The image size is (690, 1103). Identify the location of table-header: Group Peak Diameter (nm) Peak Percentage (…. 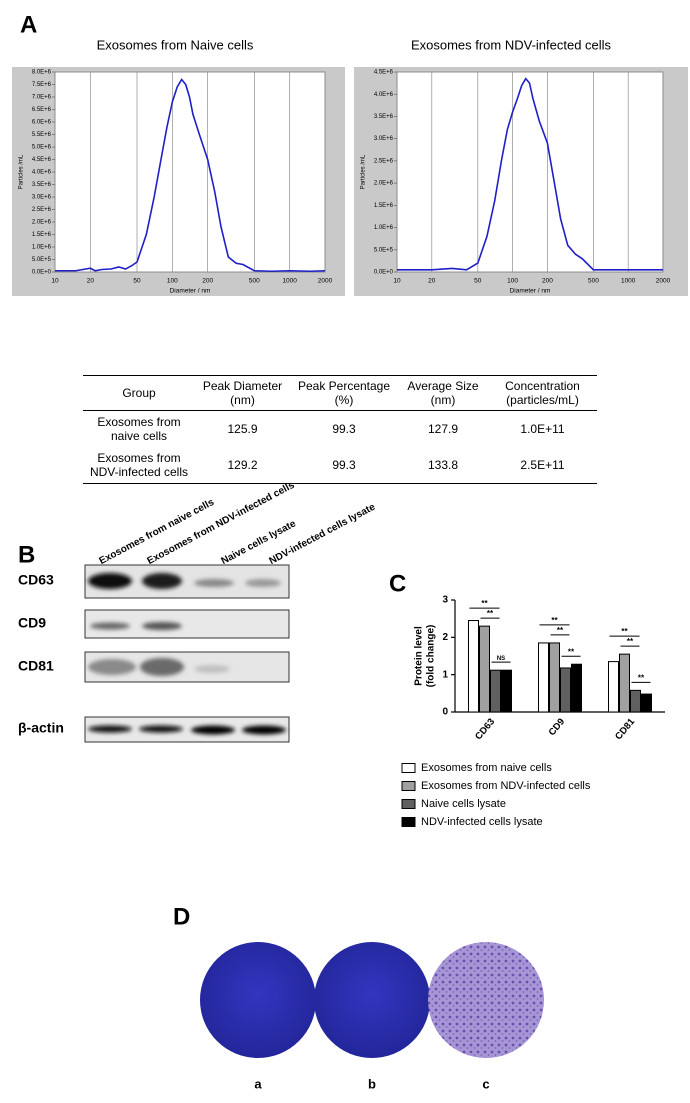
(340, 393).